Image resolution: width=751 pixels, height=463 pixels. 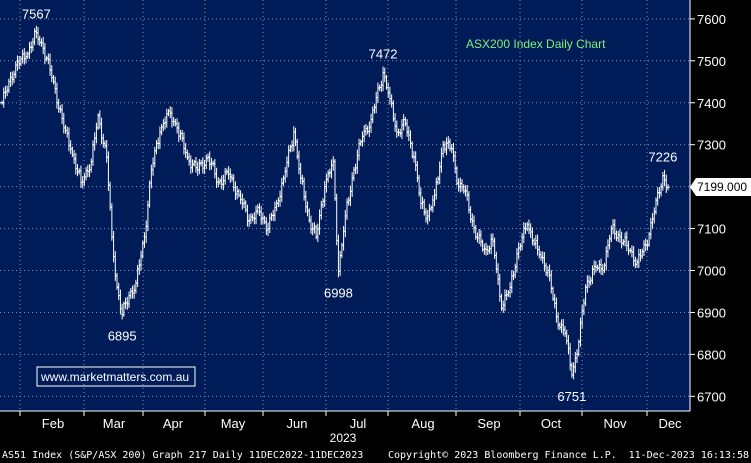 What do you see at coordinates (233, 423) in the screenshot?
I see `x-tick-label: May` at bounding box center [233, 423].